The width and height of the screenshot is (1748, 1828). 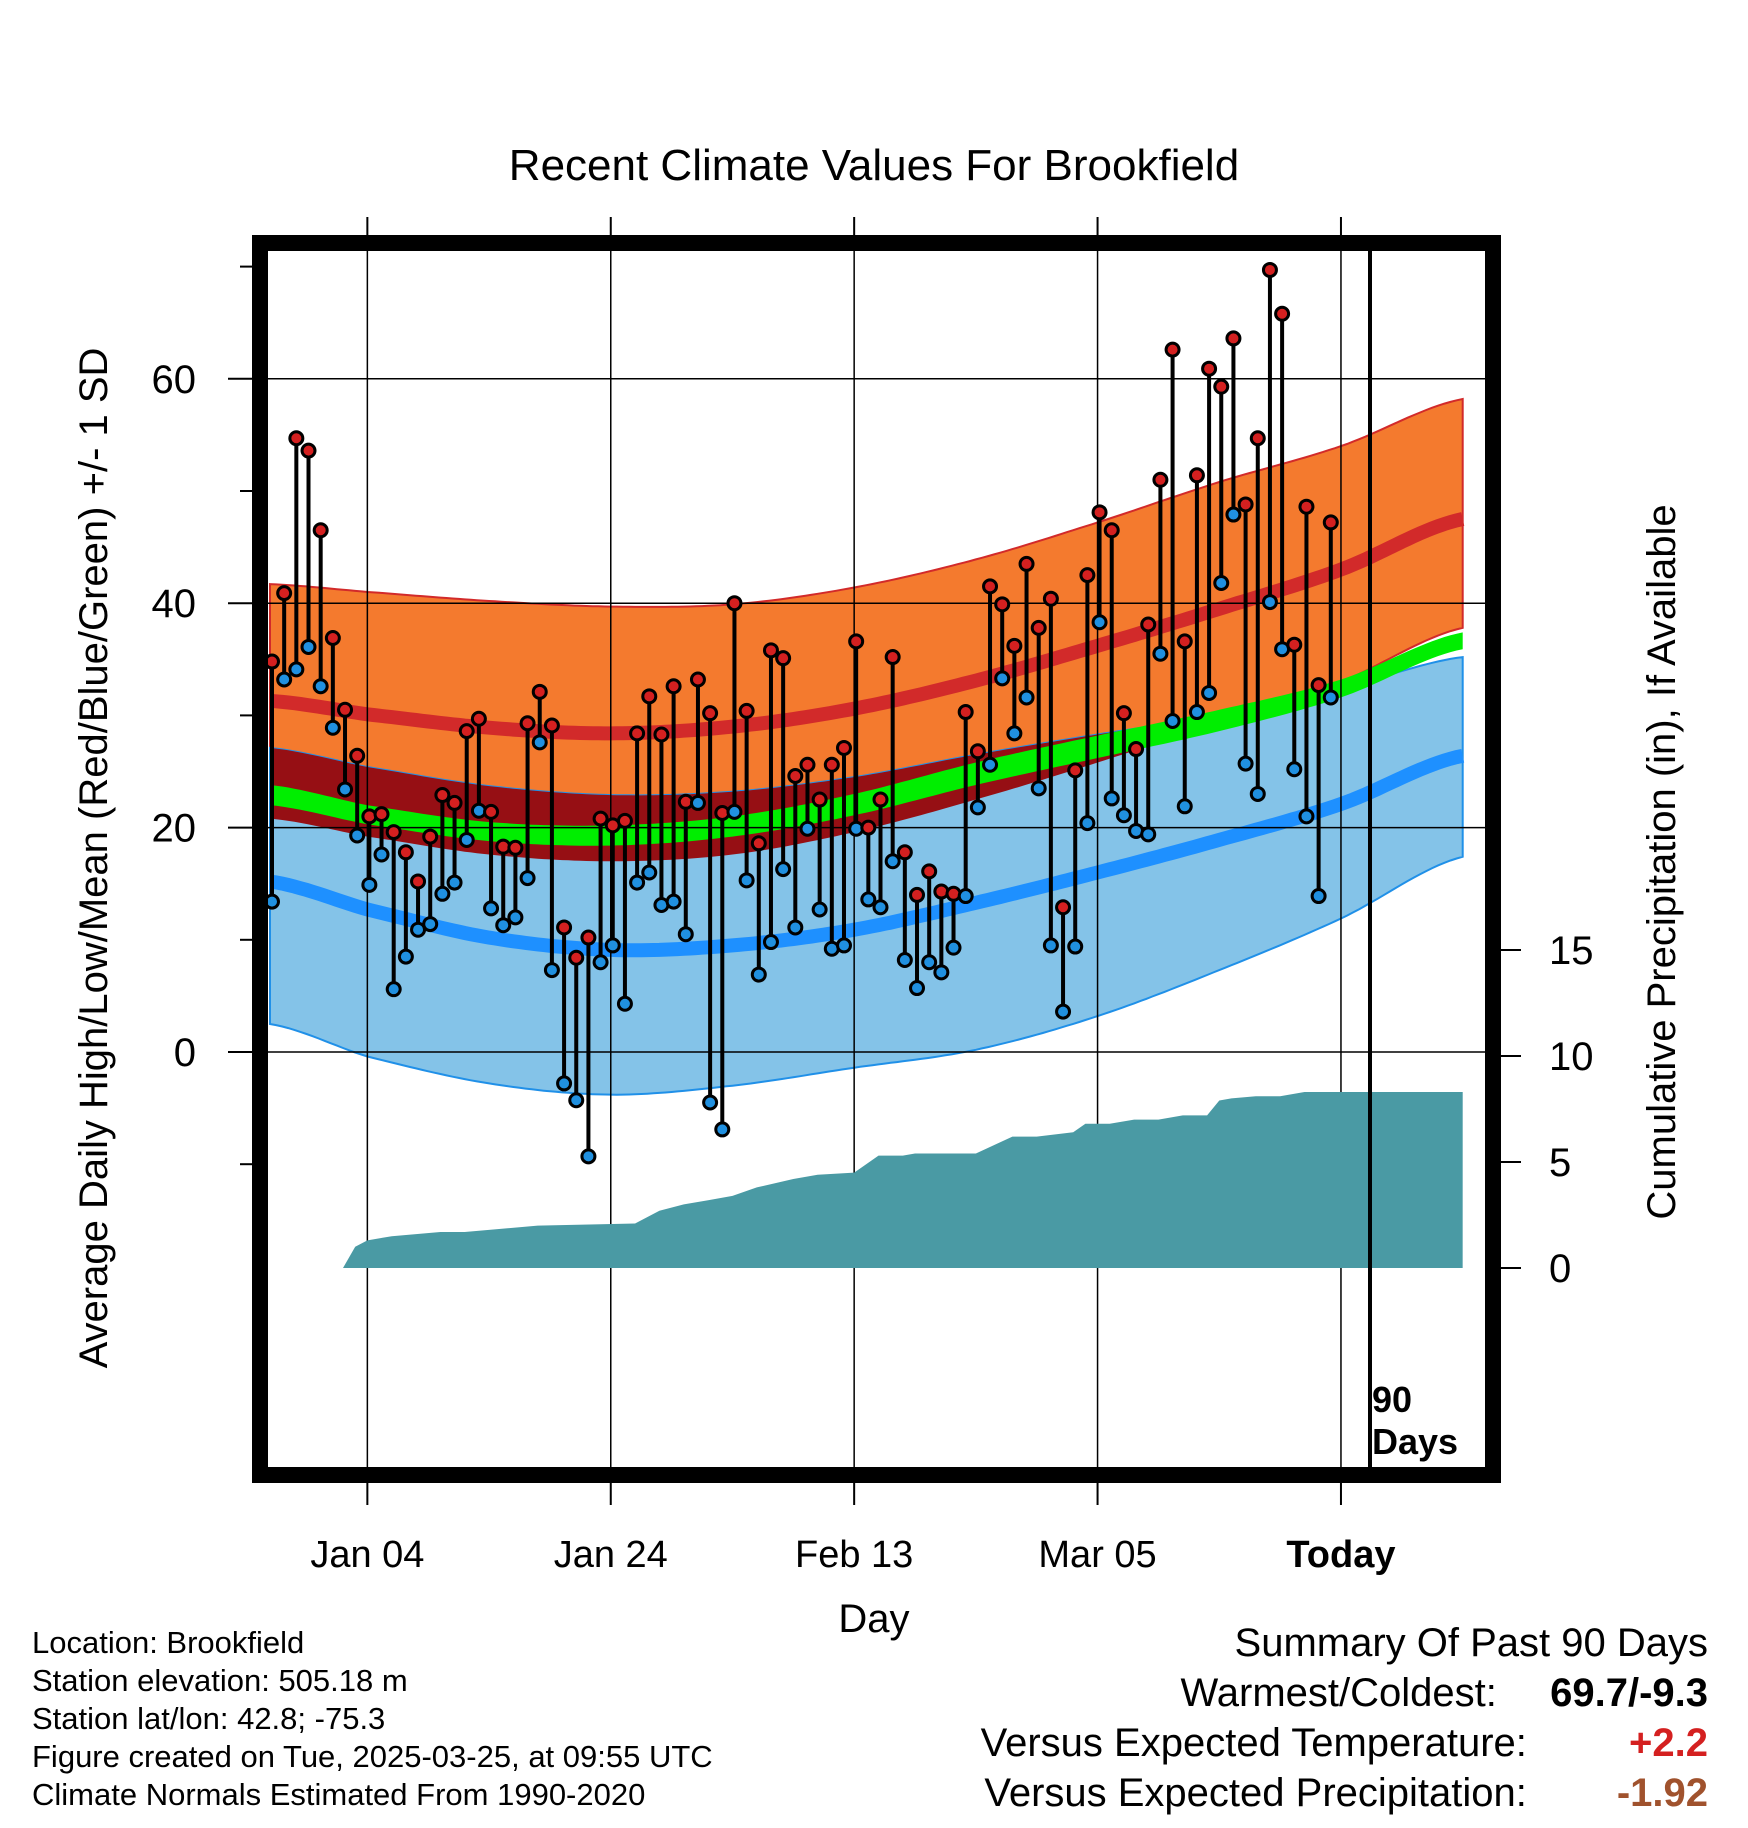 What do you see at coordinates (1668, 1743) in the screenshot?
I see `temp-value: +2.2` at bounding box center [1668, 1743].